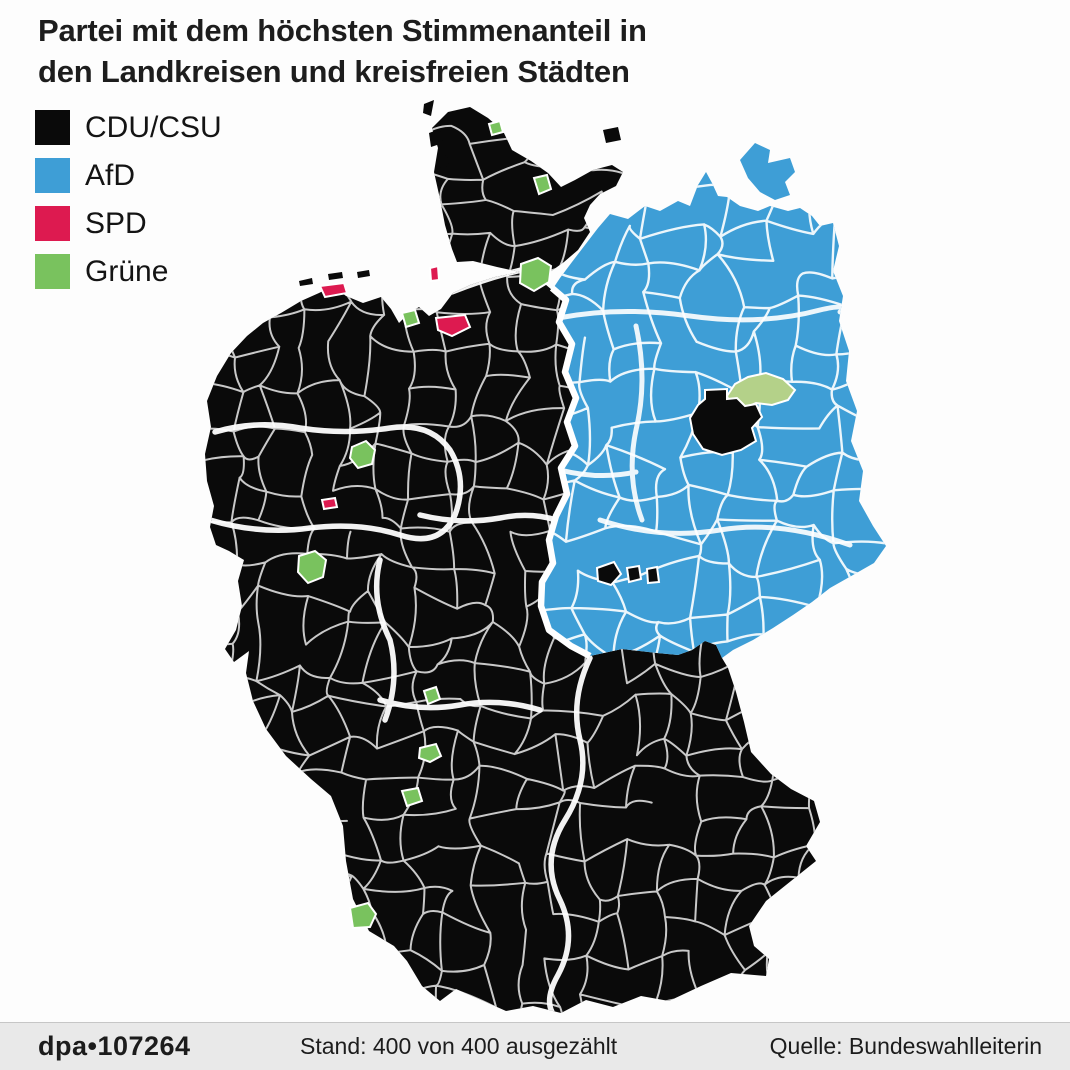 The width and height of the screenshot is (1070, 1070). Describe the element at coordinates (905, 1046) in the screenshot. I see `source-credit: Quelle: Bundeswahlleiterin` at that location.